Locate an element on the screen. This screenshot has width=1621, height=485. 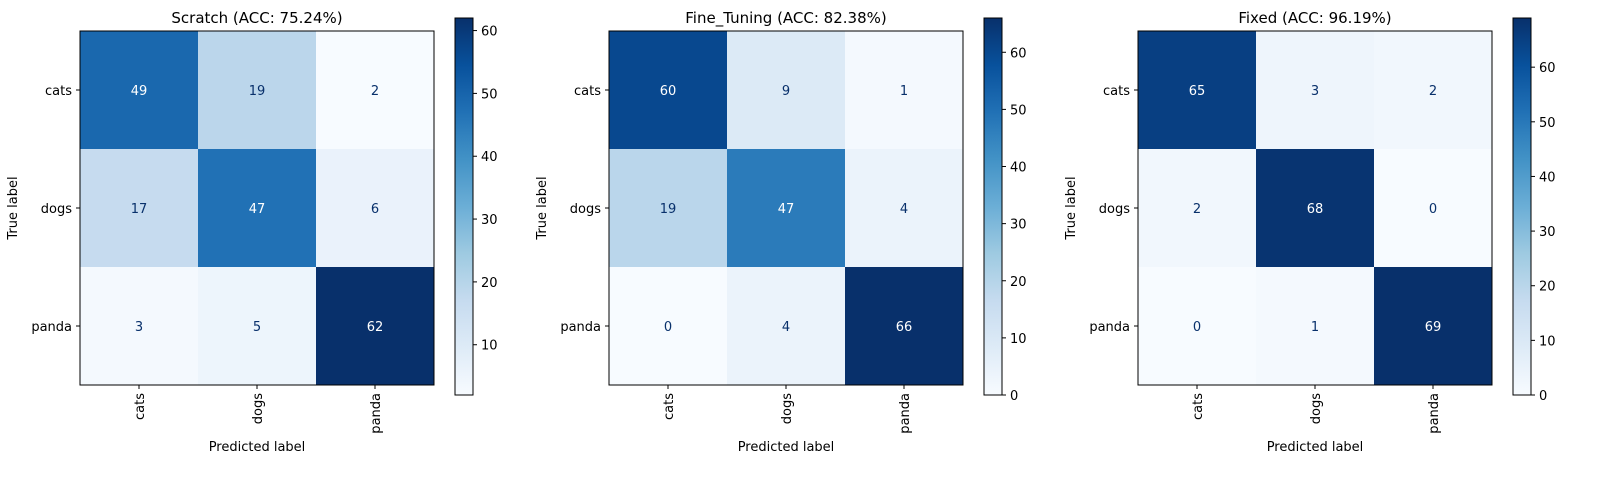
cell-value-label: 49 is located at coordinates (139, 91).